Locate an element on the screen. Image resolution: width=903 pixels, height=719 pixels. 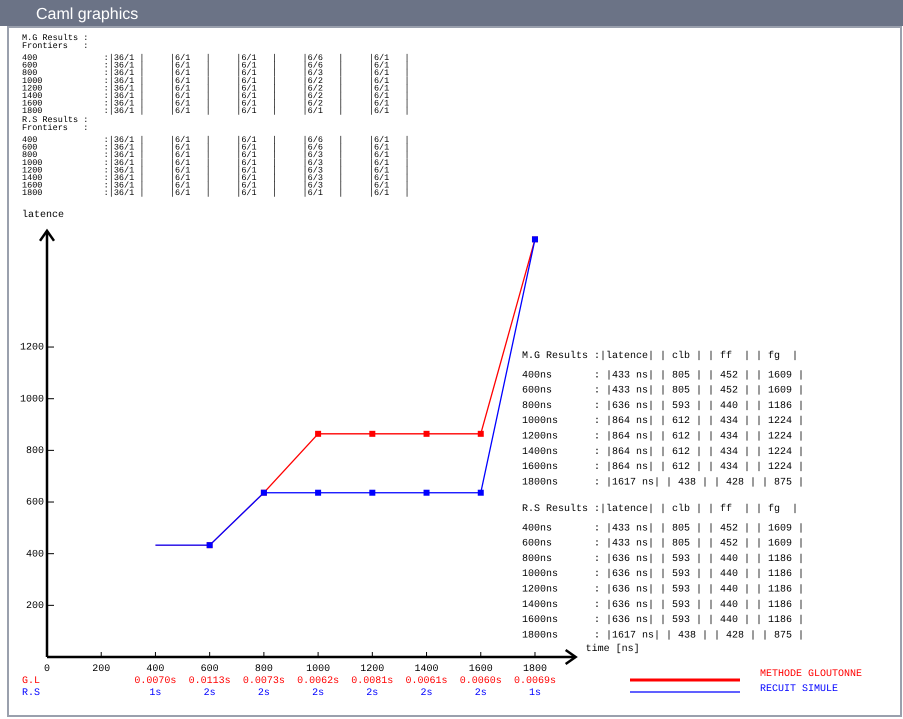
annotation: 1000ns : |864 ns| | 612 | | 434 | | 1224 | is located at coordinates (663, 421).